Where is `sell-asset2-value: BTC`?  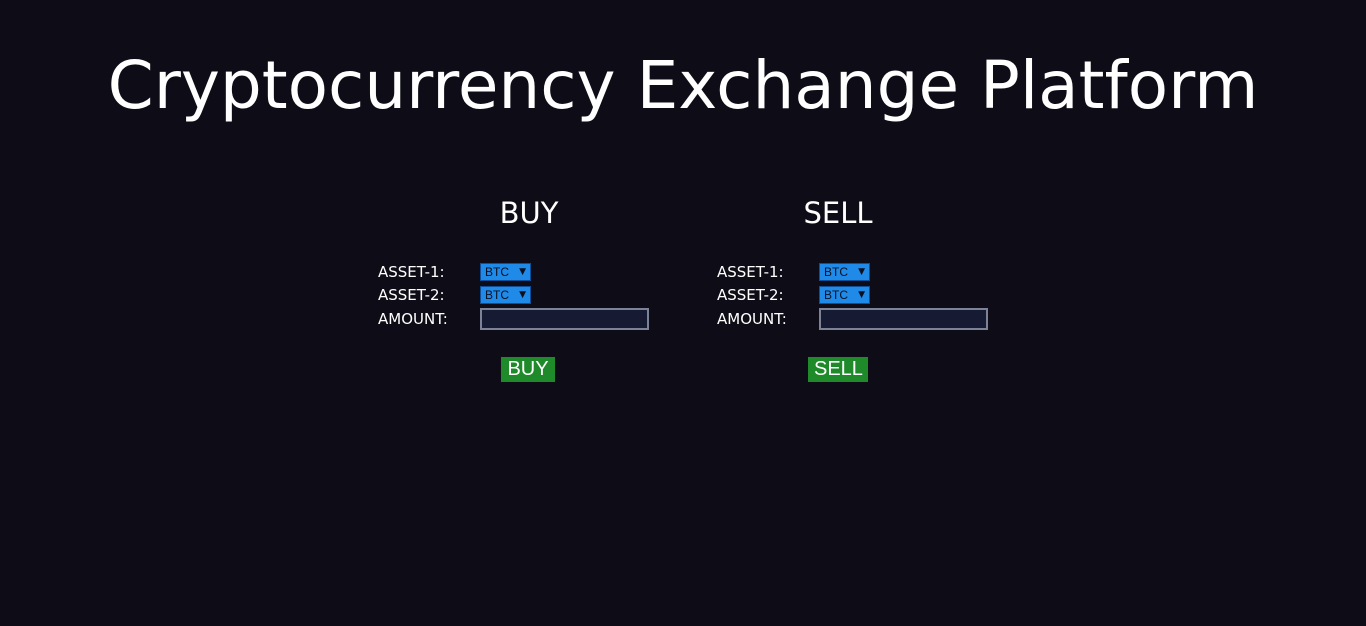 sell-asset2-value: BTC is located at coordinates (836, 295).